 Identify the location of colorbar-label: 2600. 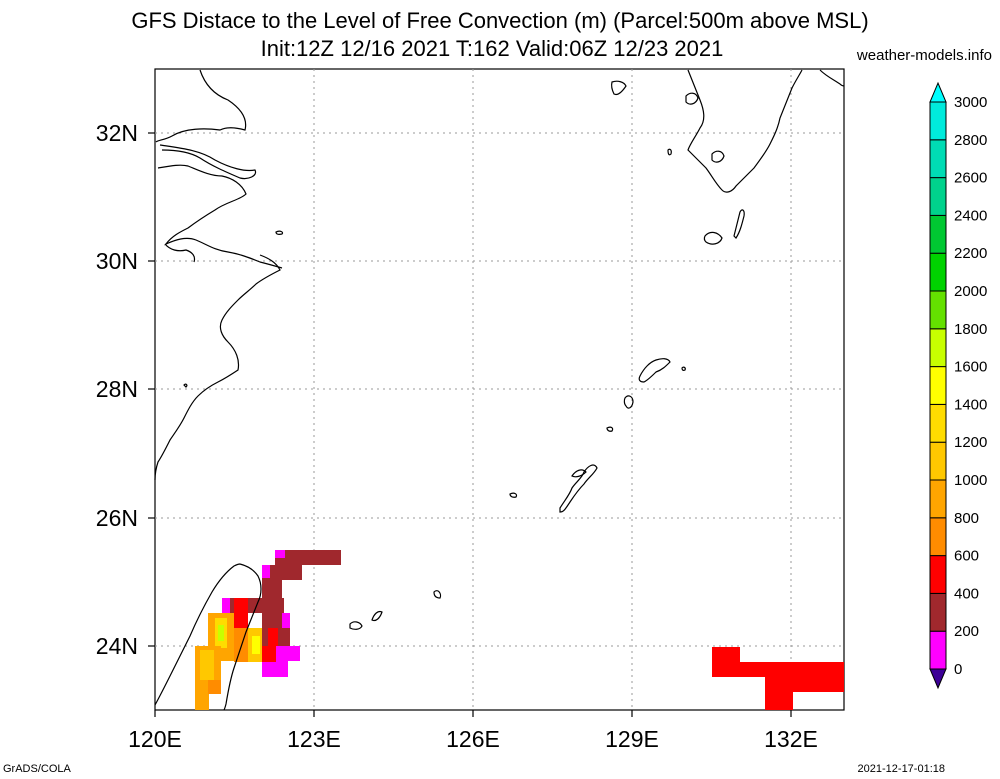
(970, 178).